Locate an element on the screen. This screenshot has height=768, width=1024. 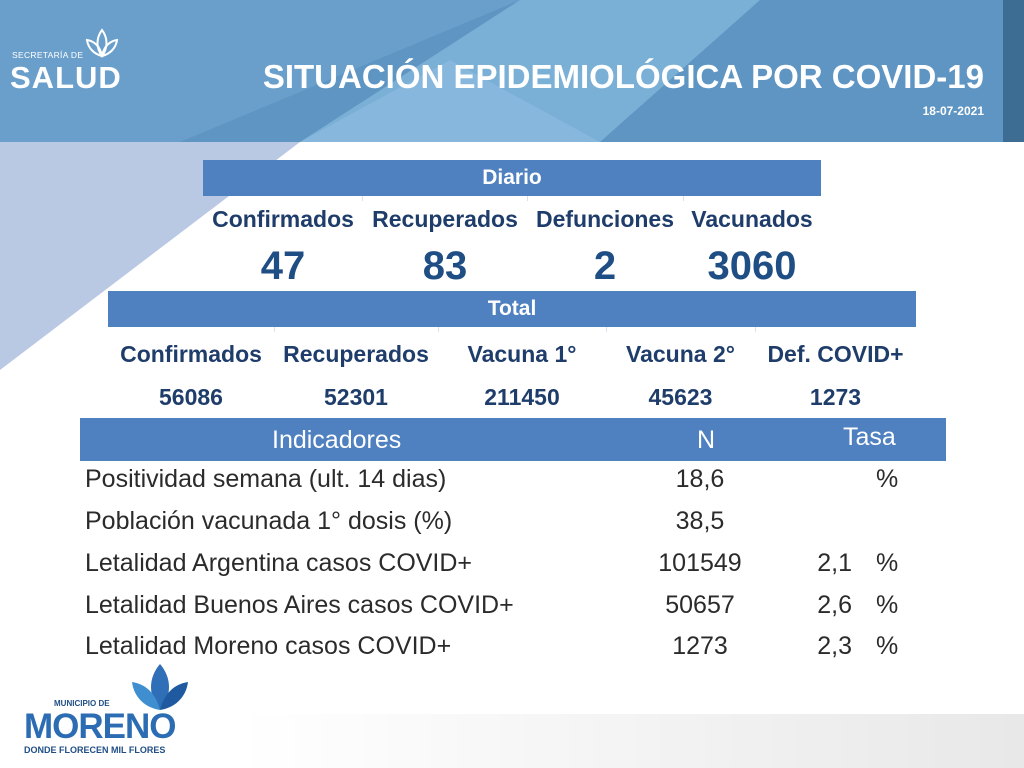
indicador-row: Población vacunada 1° dosis (%) 38,5 is located at coordinates (512, 527).